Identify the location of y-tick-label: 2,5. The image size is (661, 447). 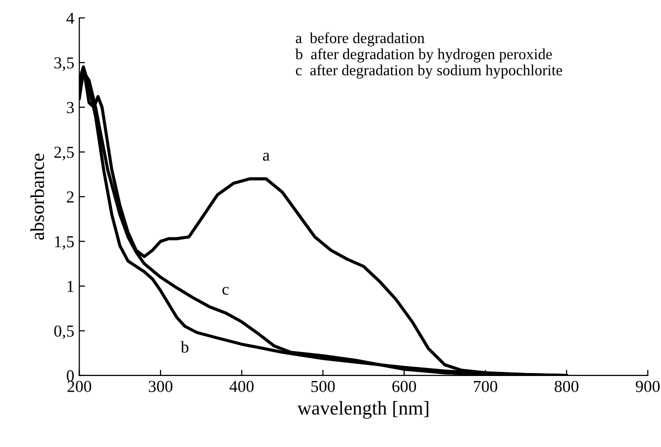
(64, 153).